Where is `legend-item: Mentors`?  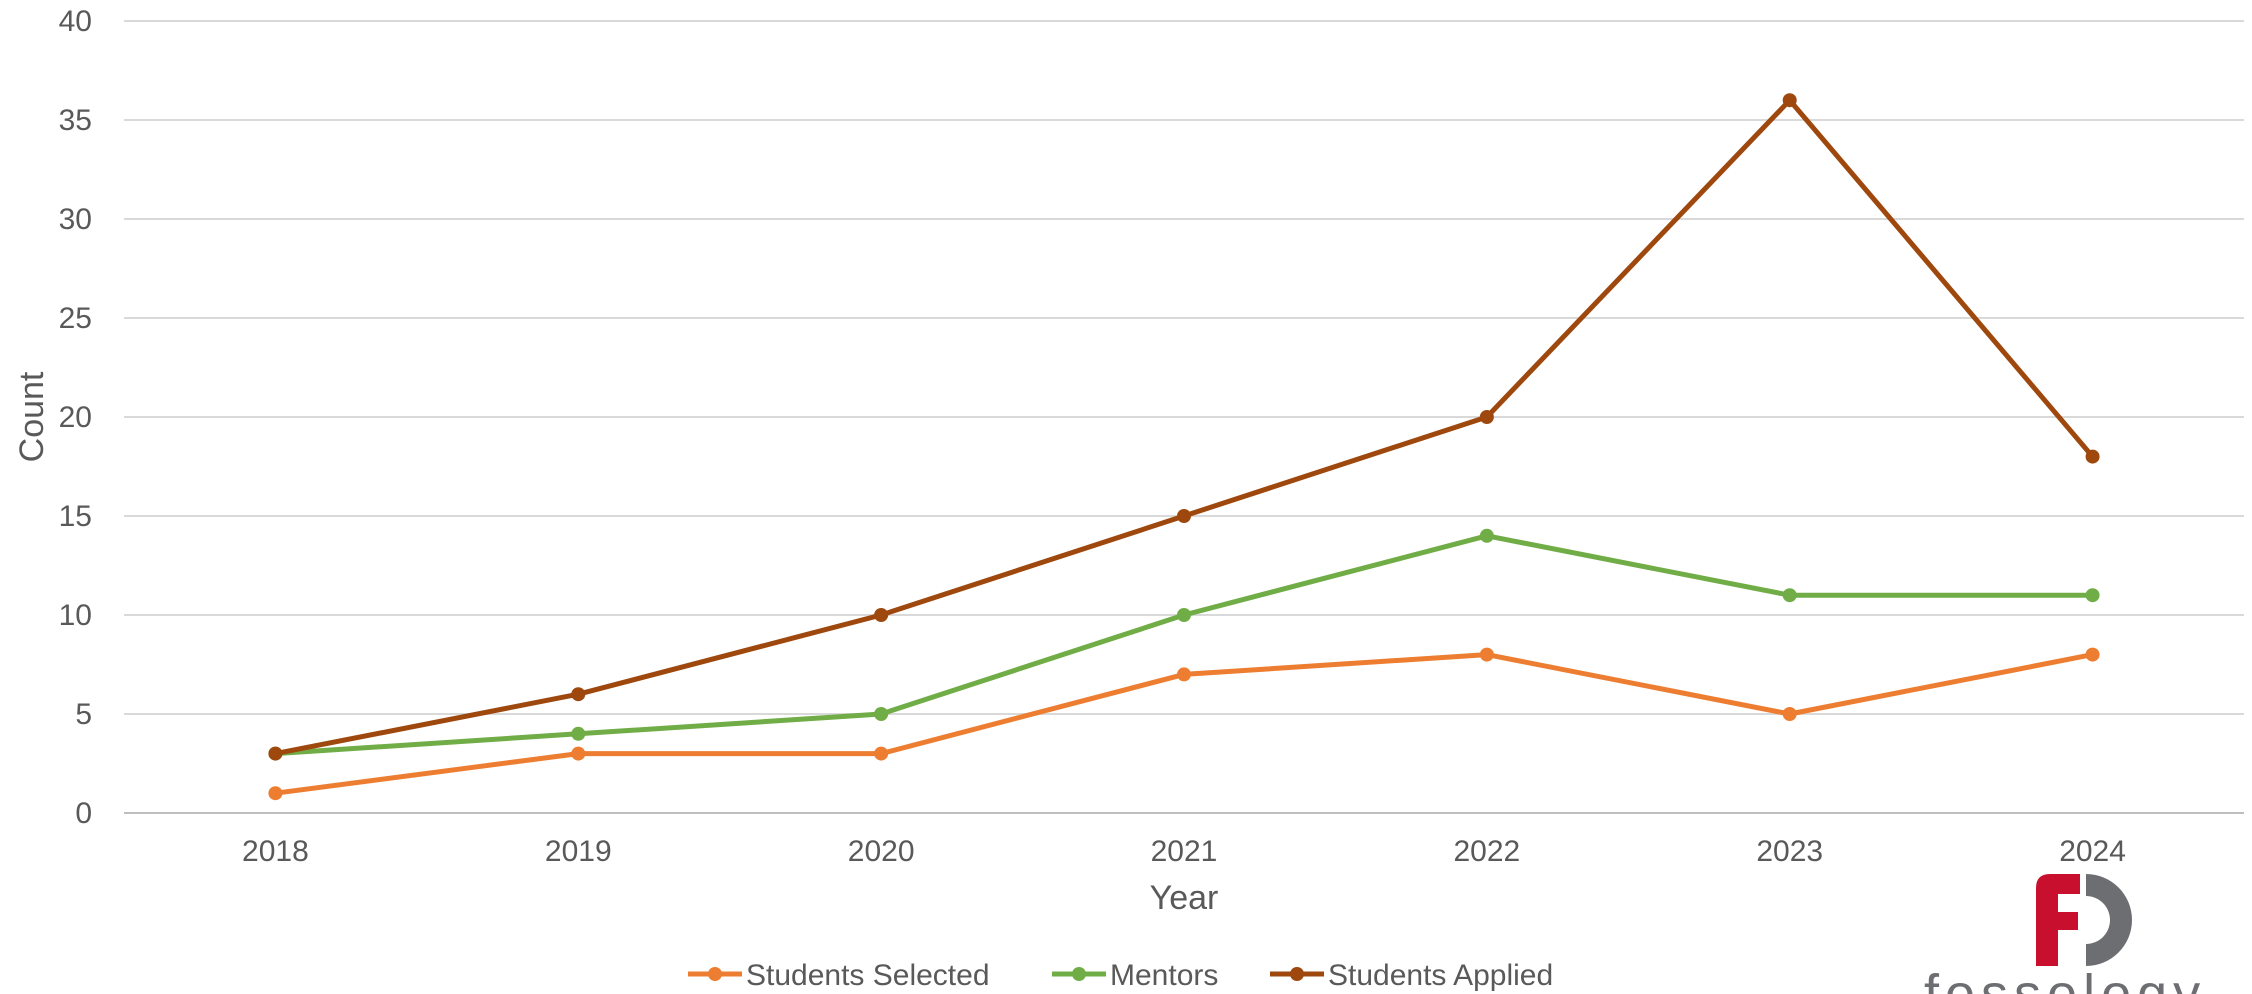
legend-item: Mentors is located at coordinates (1135, 975).